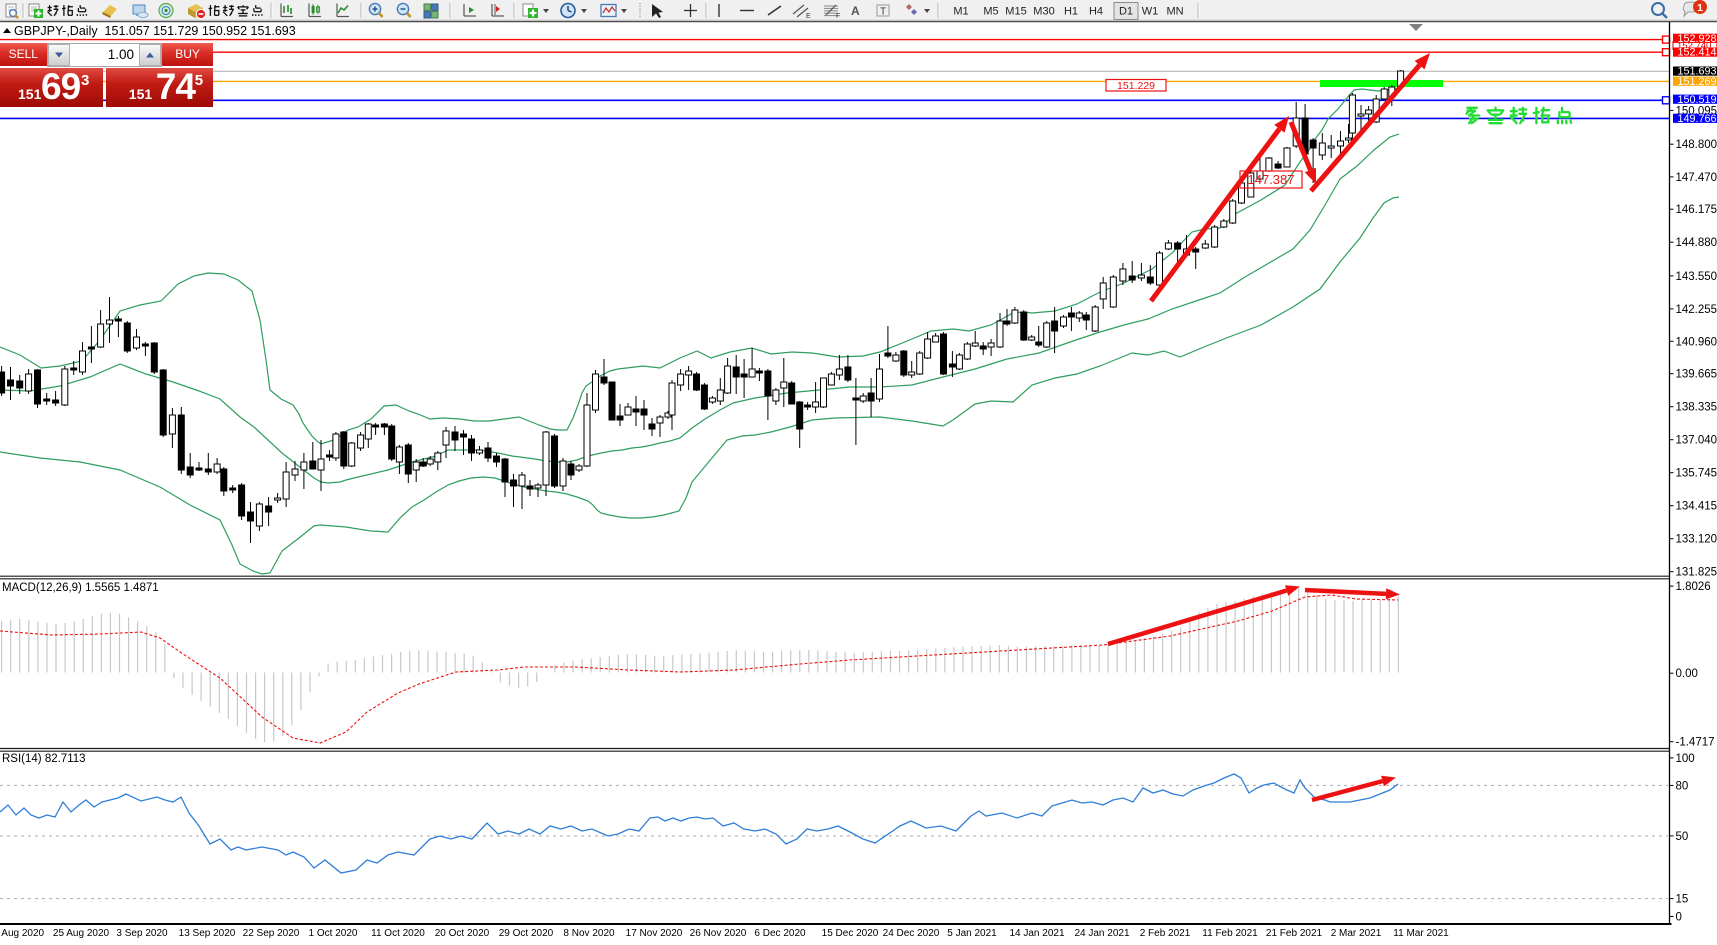 The width and height of the screenshot is (1717, 945). Describe the element at coordinates (1697, 53) in the screenshot. I see `svg-text: 152.414` at that location.